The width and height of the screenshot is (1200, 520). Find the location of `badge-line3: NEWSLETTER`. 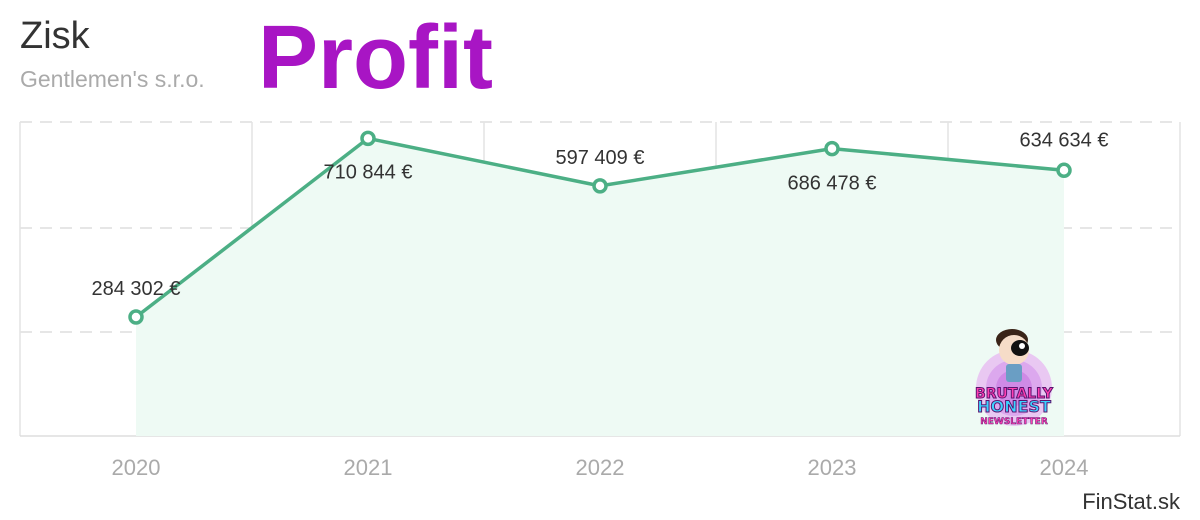

badge-line3: NEWSLETTER is located at coordinates (1014, 422).